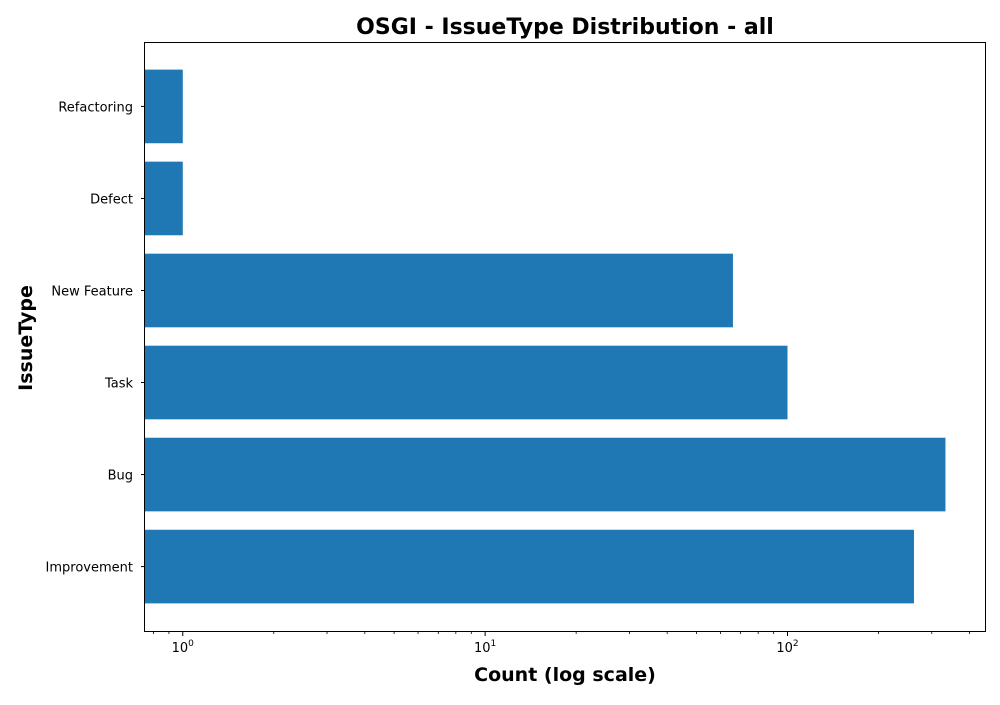 The height and width of the screenshot is (705, 1000). I want to click on y-tick-label: Improvement, so click(89, 568).